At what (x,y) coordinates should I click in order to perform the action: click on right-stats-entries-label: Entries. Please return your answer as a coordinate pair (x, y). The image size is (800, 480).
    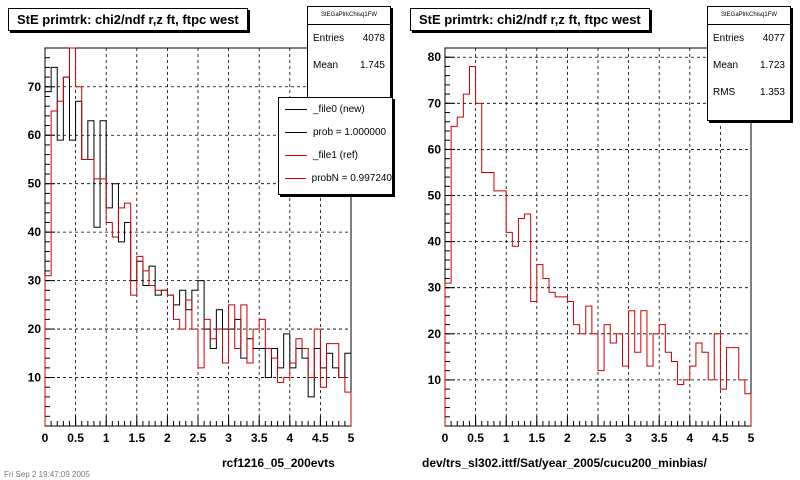
    Looking at the image, I should click on (729, 38).